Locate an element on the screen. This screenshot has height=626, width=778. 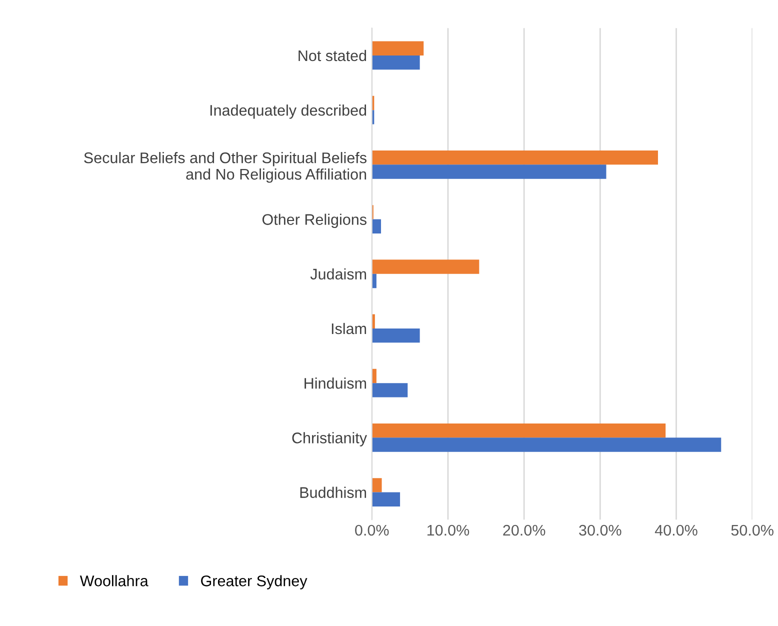
x-tick-label: 10.0% is located at coordinates (448, 530).